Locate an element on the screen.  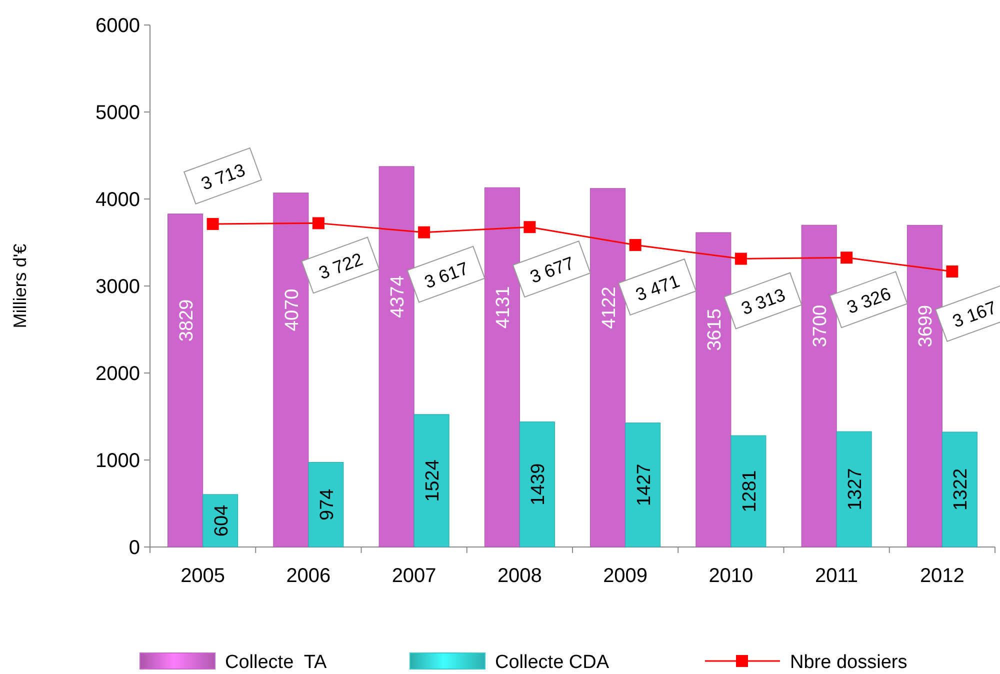
data-label: 3 713 is located at coordinates (223, 177).